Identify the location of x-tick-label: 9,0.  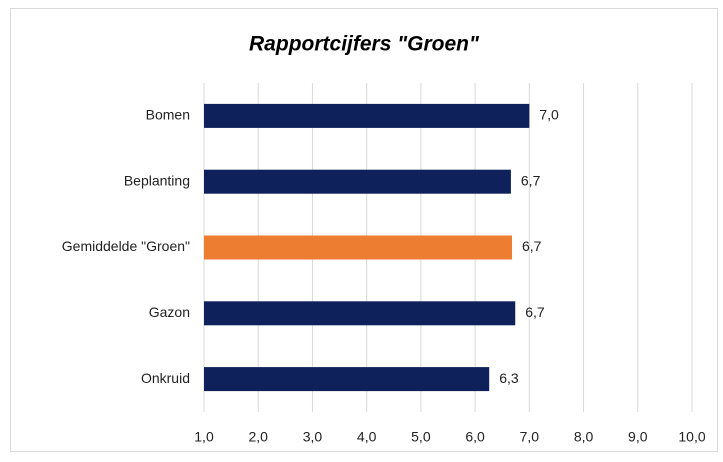
(638, 437).